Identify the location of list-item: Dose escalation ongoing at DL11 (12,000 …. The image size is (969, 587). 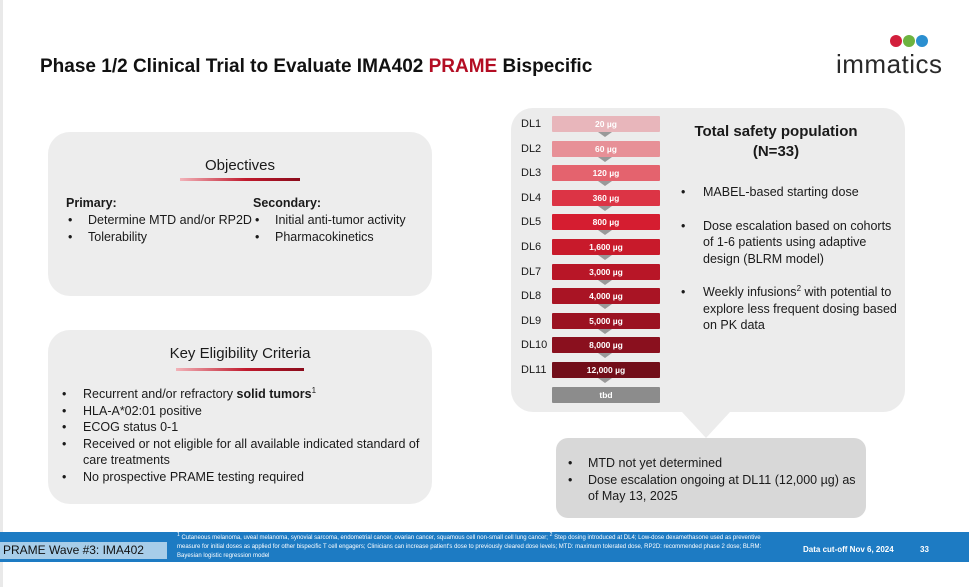
(712, 488).